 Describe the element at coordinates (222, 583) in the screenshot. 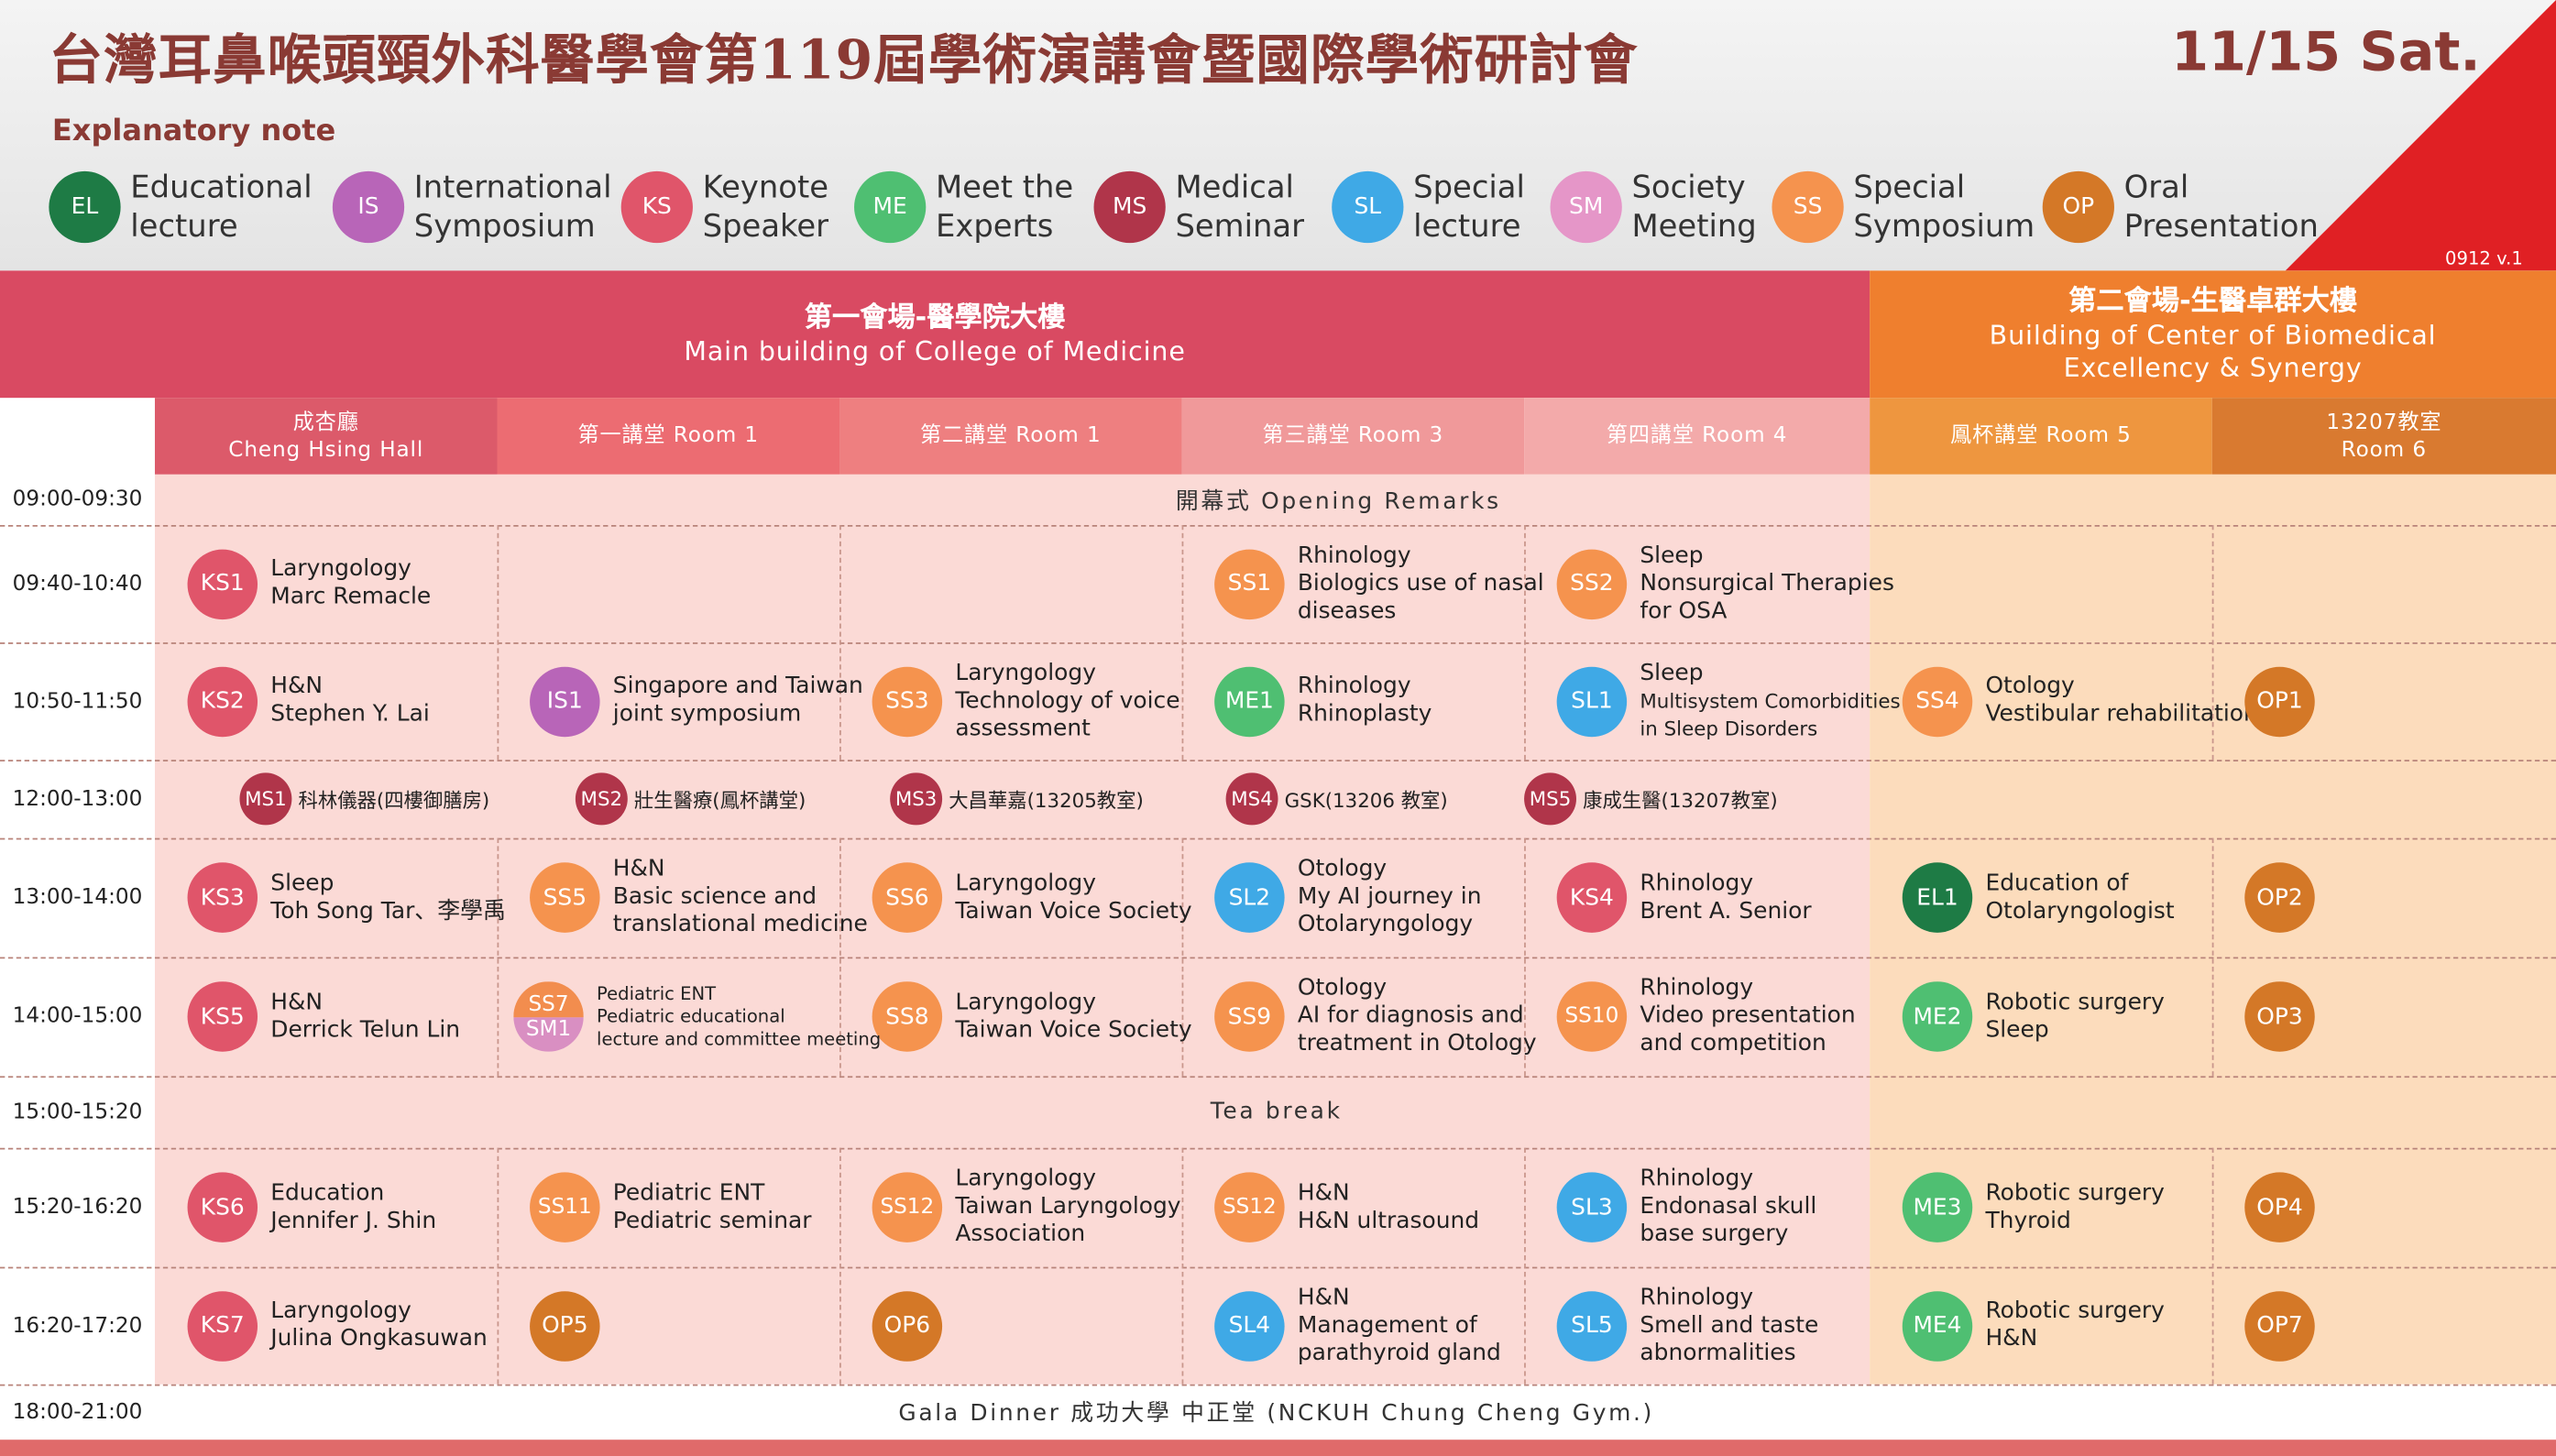

I see `session-code-badge: KS1` at that location.